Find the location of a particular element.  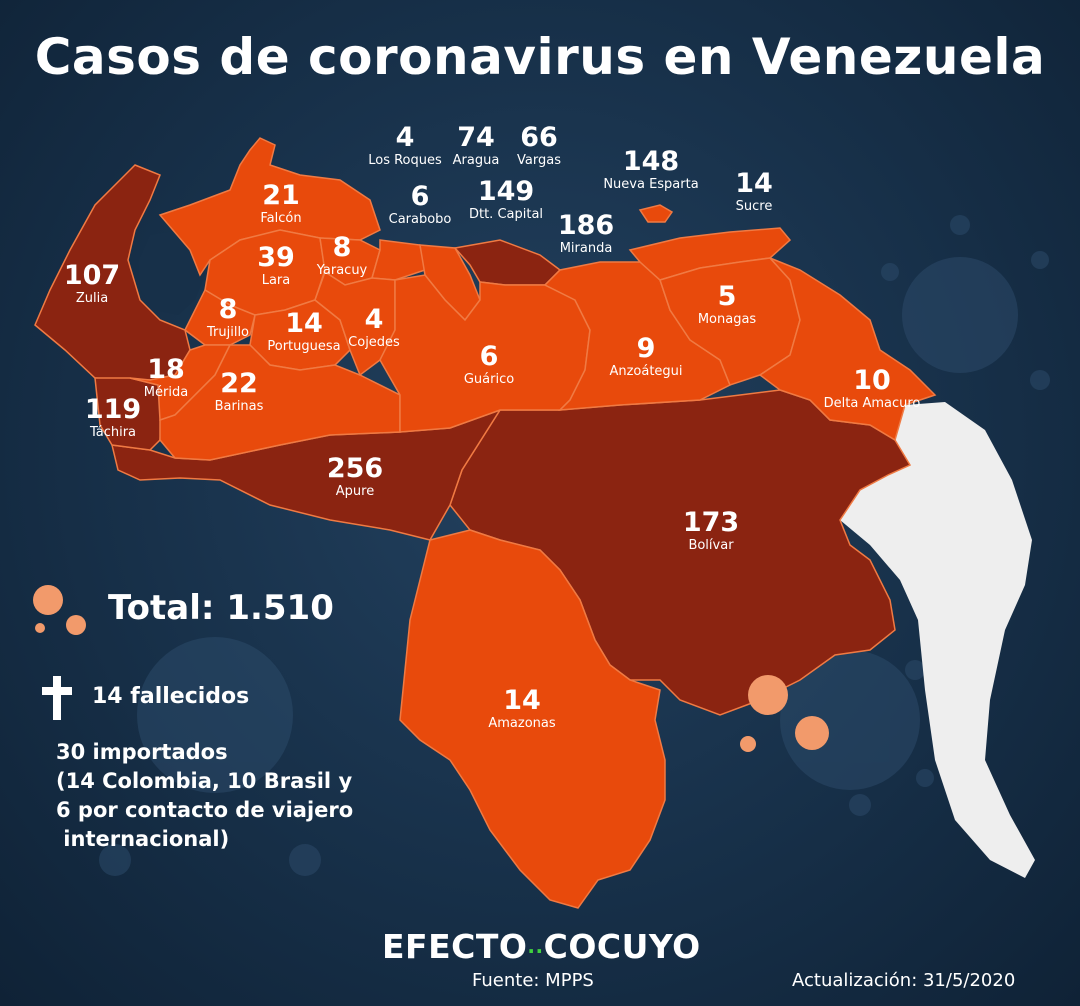

region-amazonas is located at coordinates (532, 719).